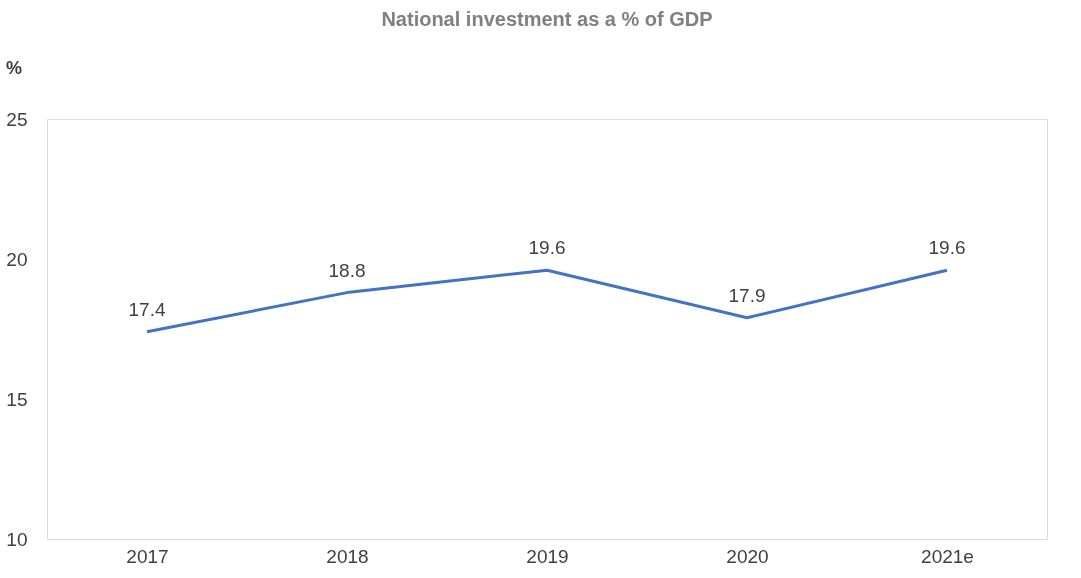 The height and width of the screenshot is (578, 1081). I want to click on chart-title: National investment as a % of GDP, so click(547, 19).